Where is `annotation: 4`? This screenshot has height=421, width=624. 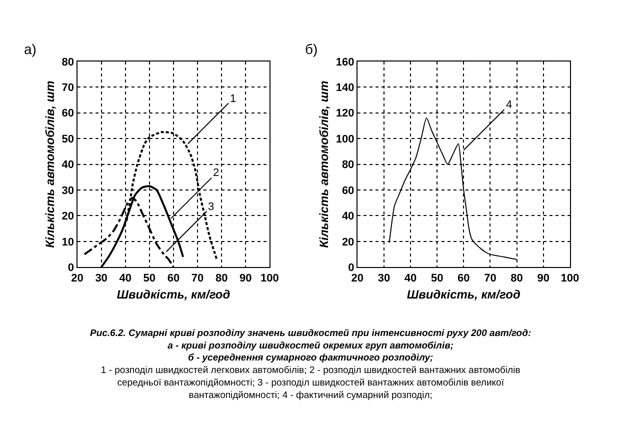 annotation: 4 is located at coordinates (509, 105).